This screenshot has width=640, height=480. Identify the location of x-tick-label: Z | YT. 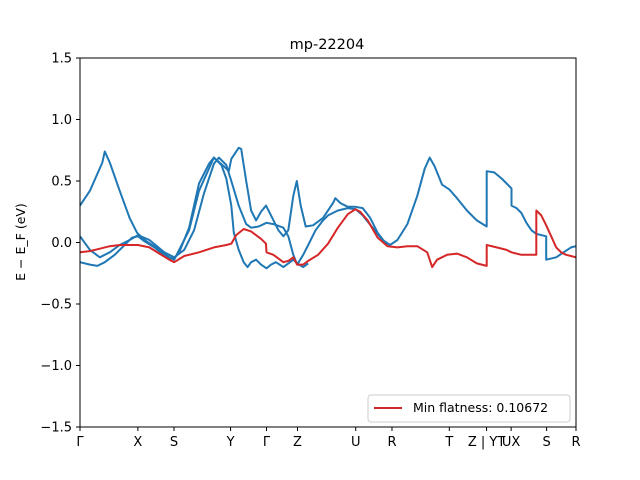
(486, 442).